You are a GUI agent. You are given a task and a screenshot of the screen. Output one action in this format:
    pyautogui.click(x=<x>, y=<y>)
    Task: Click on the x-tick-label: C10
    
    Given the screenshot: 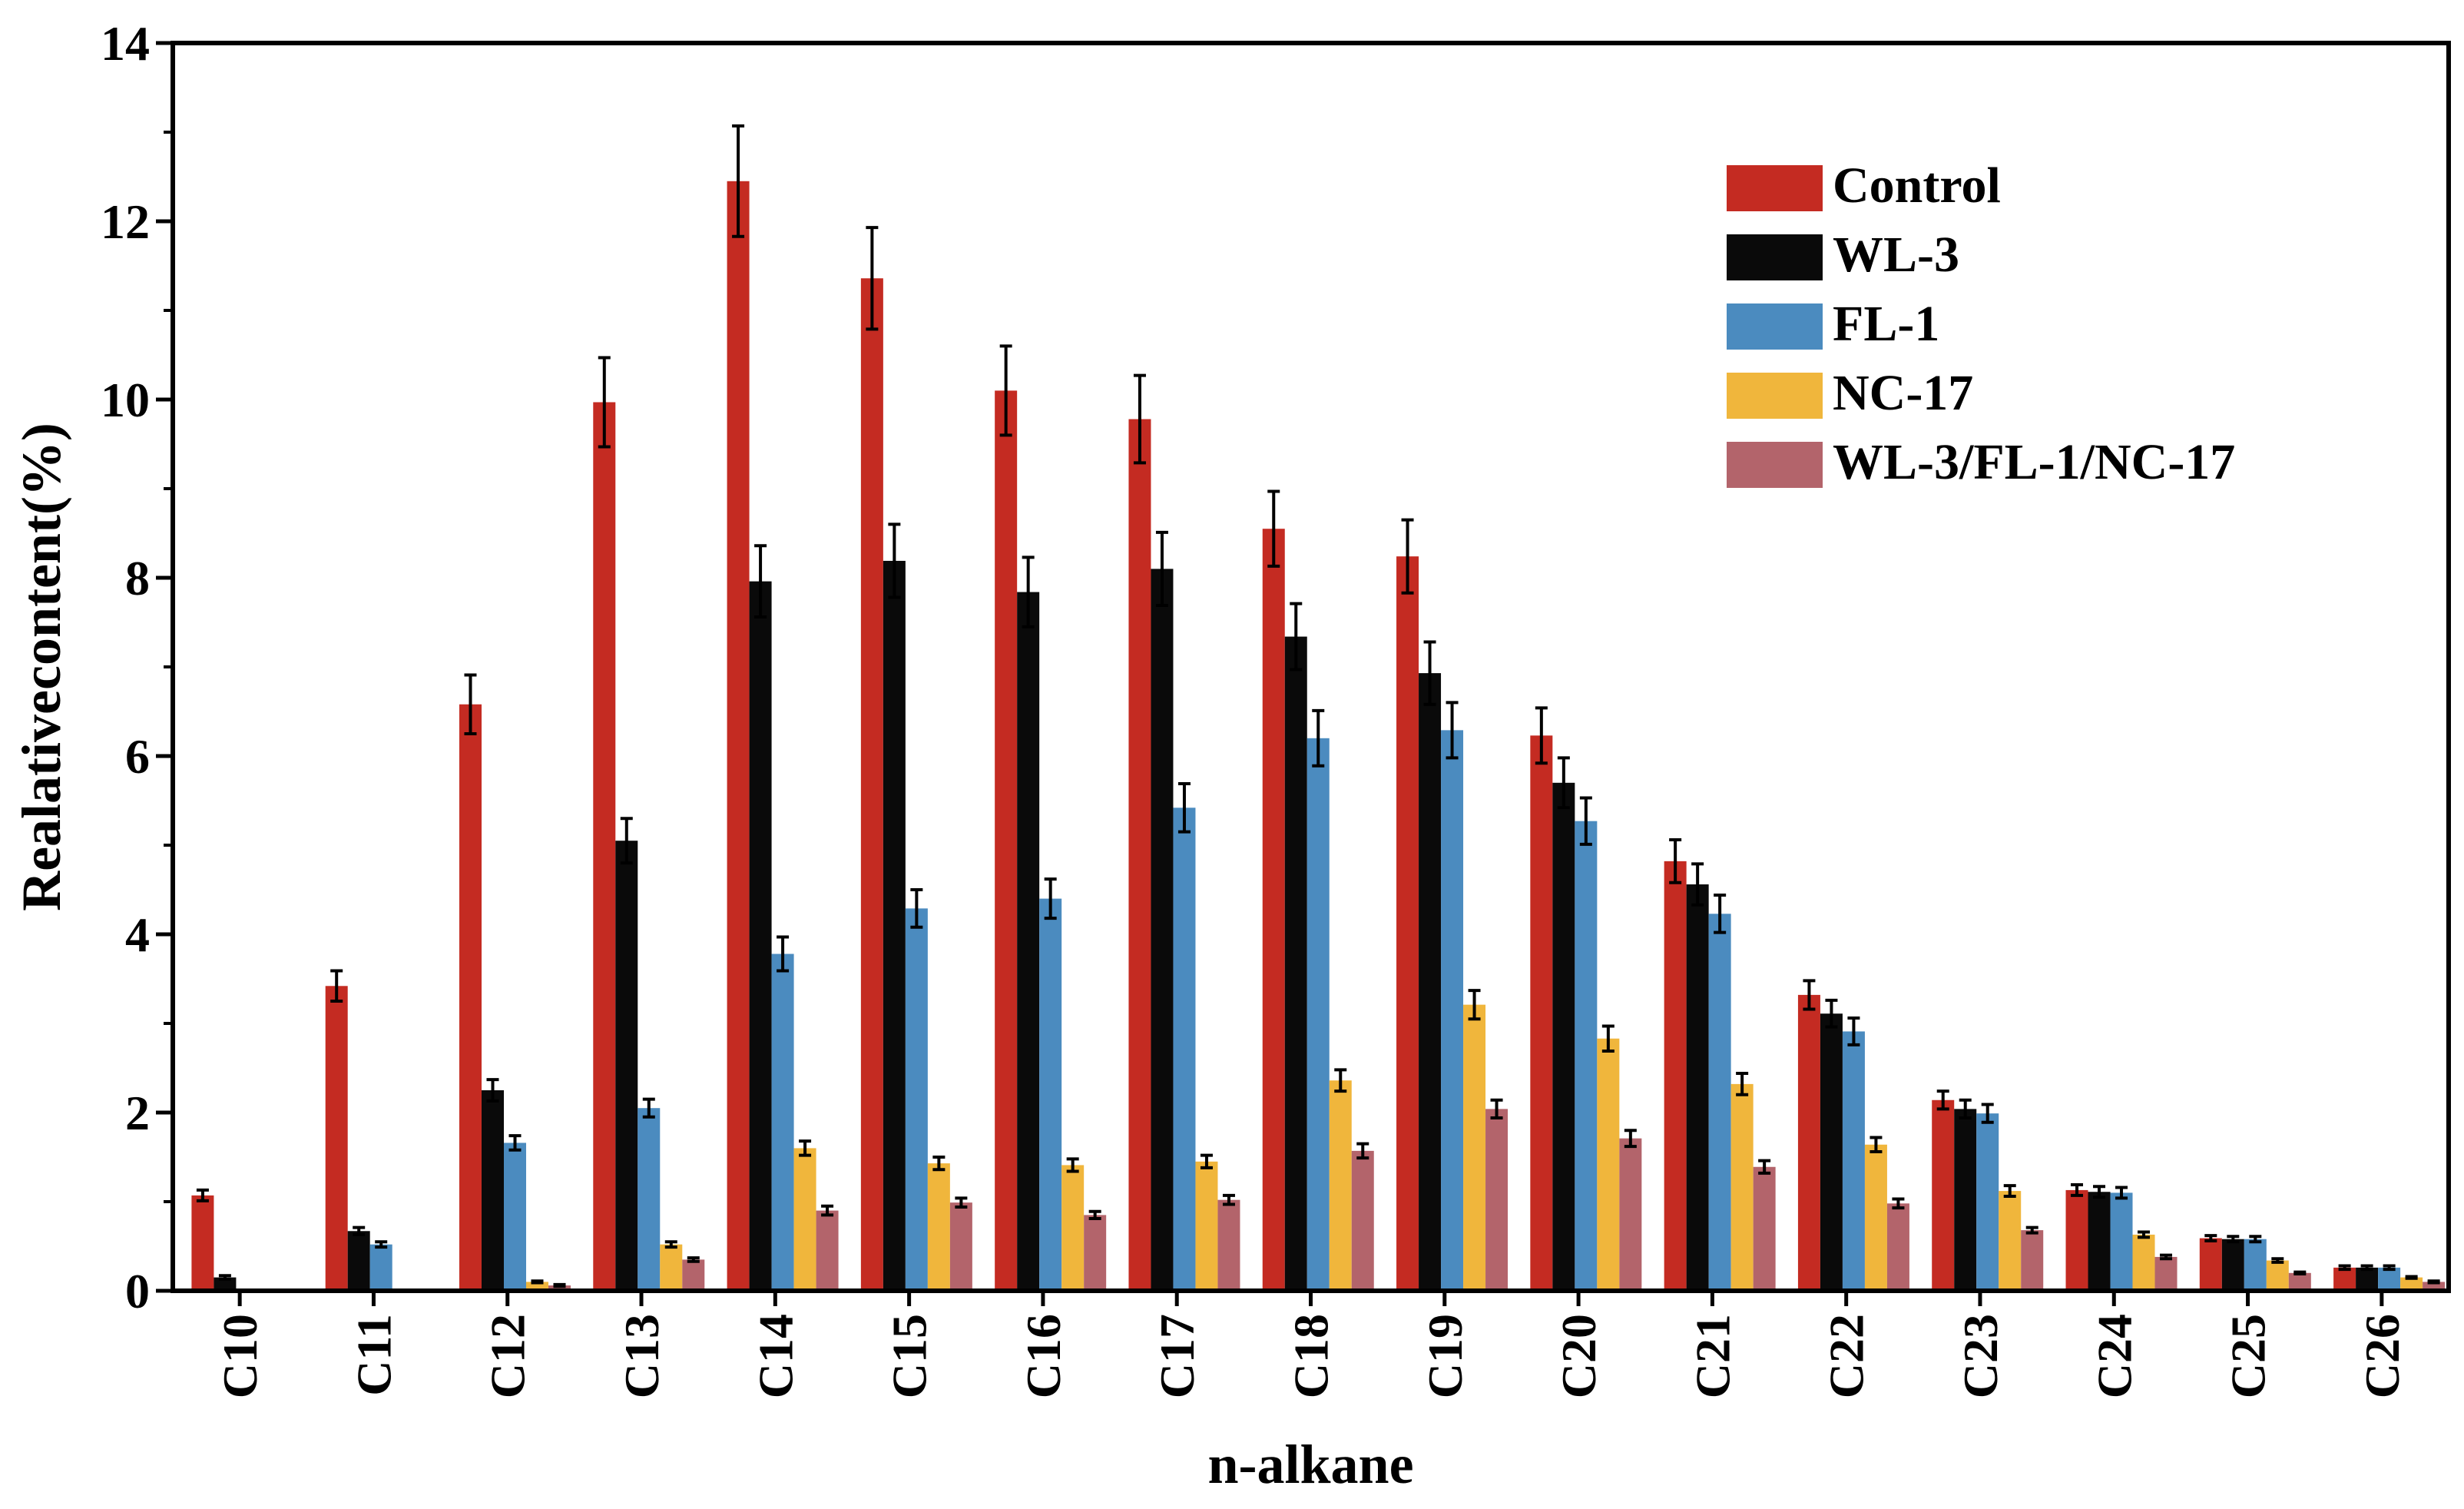 What is the action you would take?
    pyautogui.click(x=240, y=1356)
    